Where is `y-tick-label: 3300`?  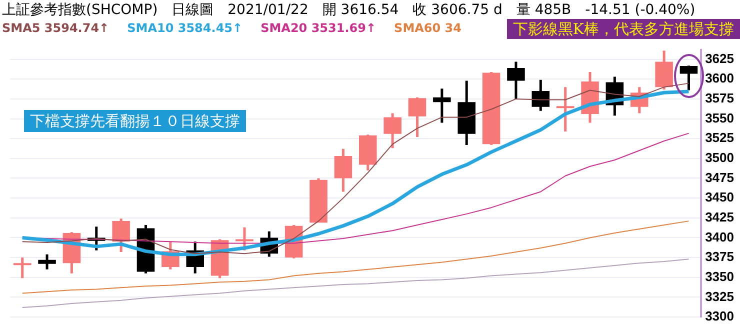
y-tick-label: 3300 is located at coordinates (719, 316).